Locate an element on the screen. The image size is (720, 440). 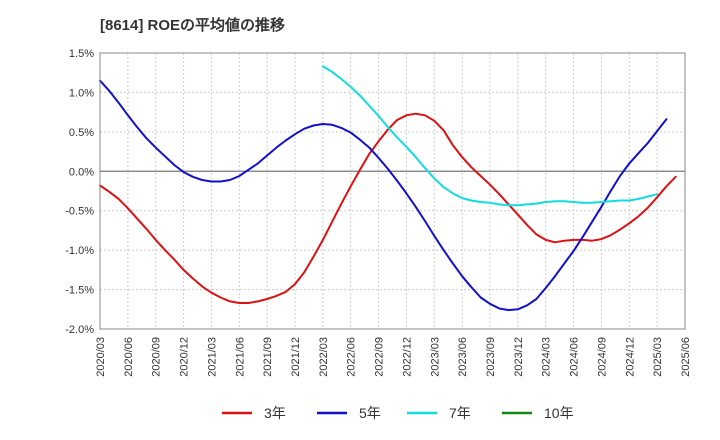
legend-label-1: 3年 is located at coordinates (275, 413).